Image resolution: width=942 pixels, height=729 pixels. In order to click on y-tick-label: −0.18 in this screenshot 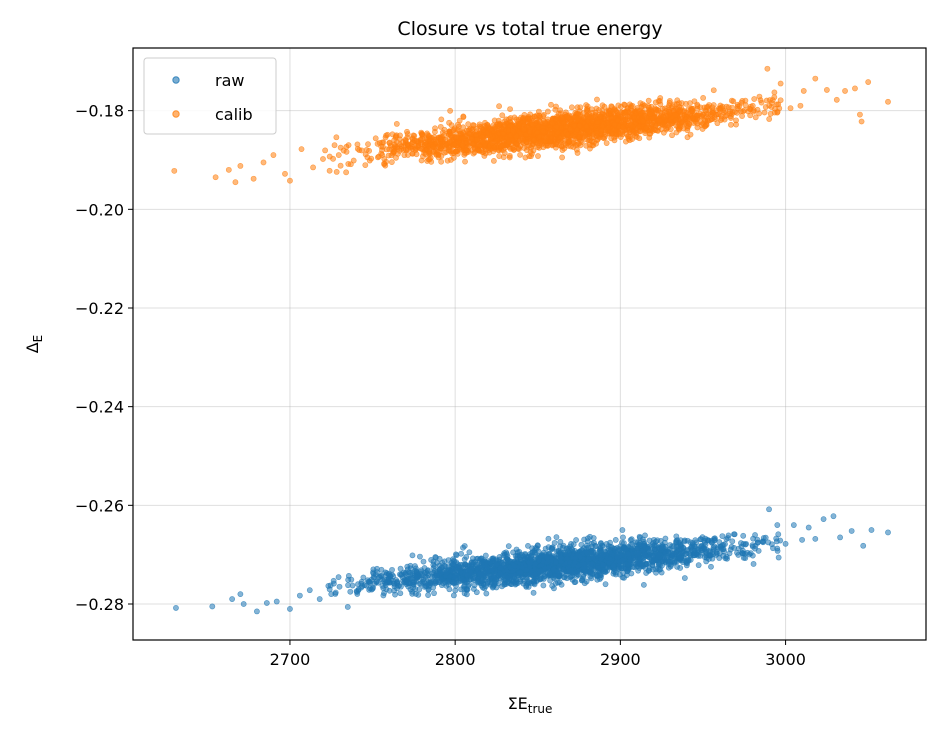, I will do `click(99, 111)`.